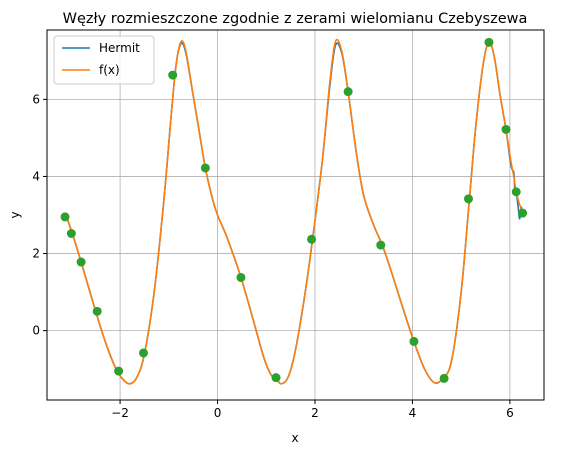  I want to click on x-tick-label: 2, so click(315, 413).